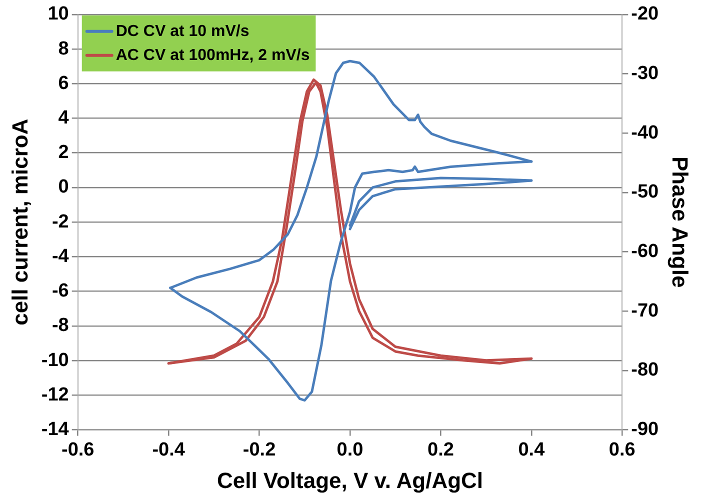 Image resolution: width=704 pixels, height=501 pixels. I want to click on x-tick-label: 0.2, so click(441, 449).